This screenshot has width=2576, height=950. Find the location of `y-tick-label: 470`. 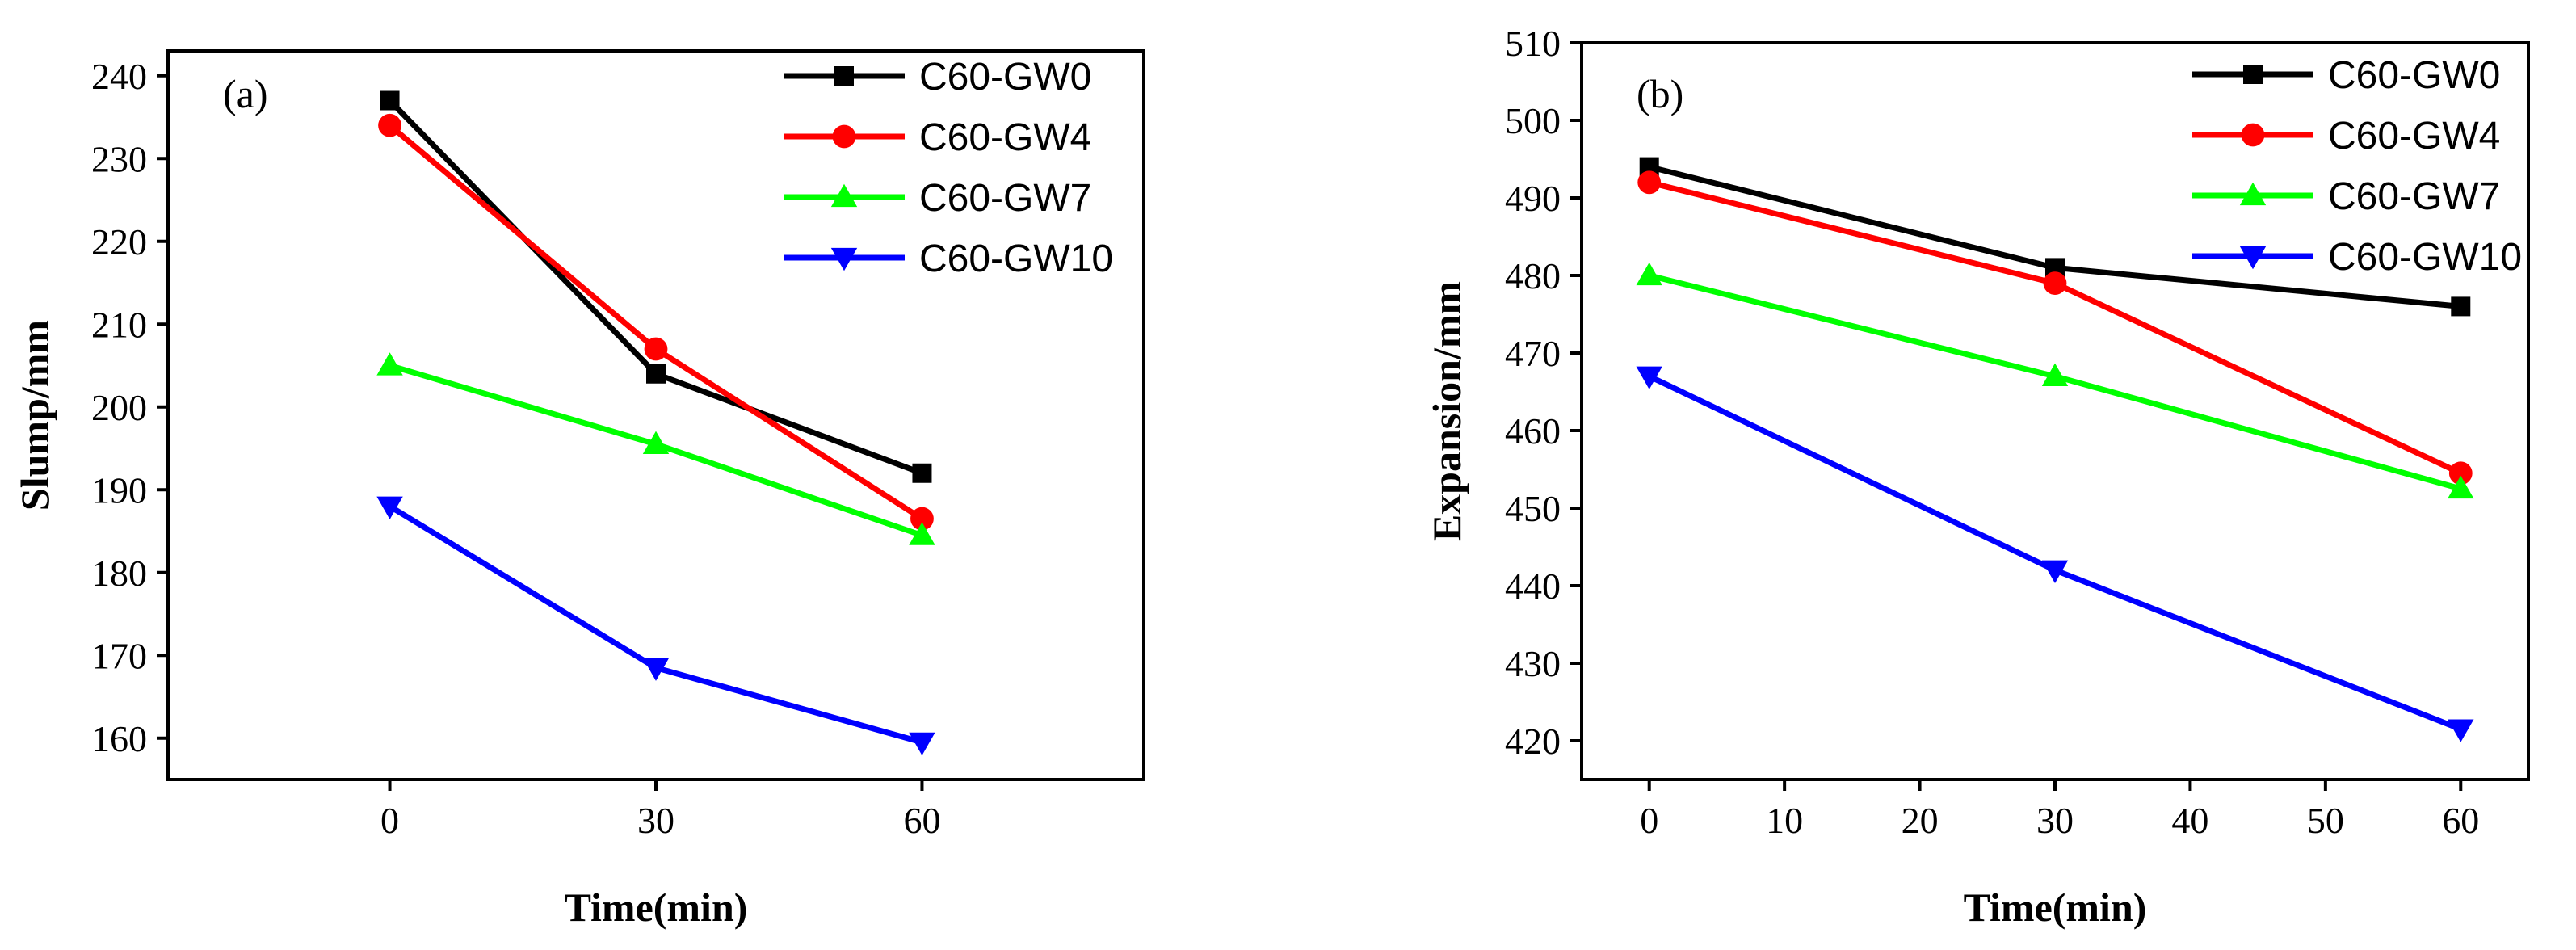

y-tick-label: 470 is located at coordinates (1533, 353).